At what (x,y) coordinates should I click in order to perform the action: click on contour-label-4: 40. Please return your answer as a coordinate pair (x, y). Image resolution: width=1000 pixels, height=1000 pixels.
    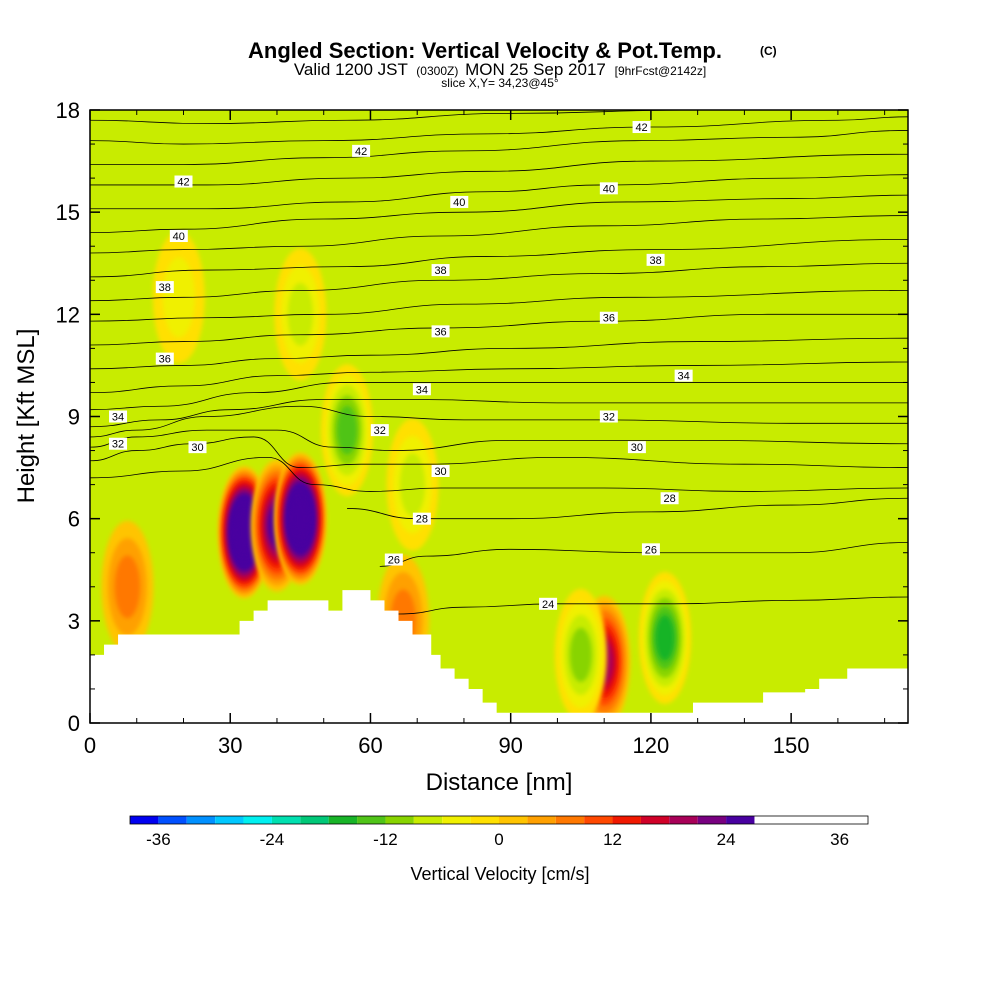
    Looking at the image, I should click on (178, 236).